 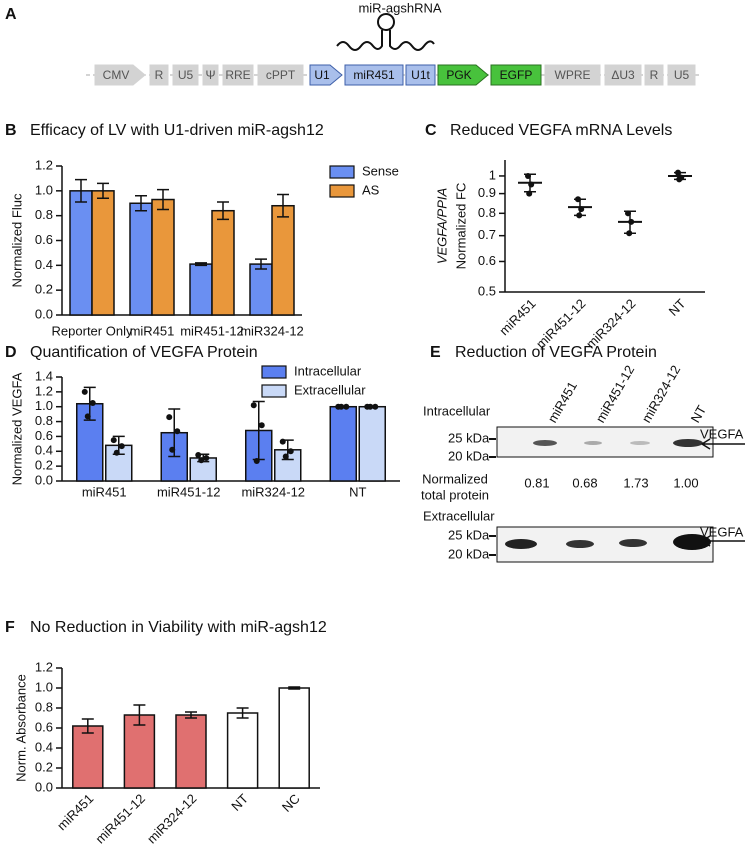 I want to click on y-tick-label: 0.7, so click(x=487, y=234).